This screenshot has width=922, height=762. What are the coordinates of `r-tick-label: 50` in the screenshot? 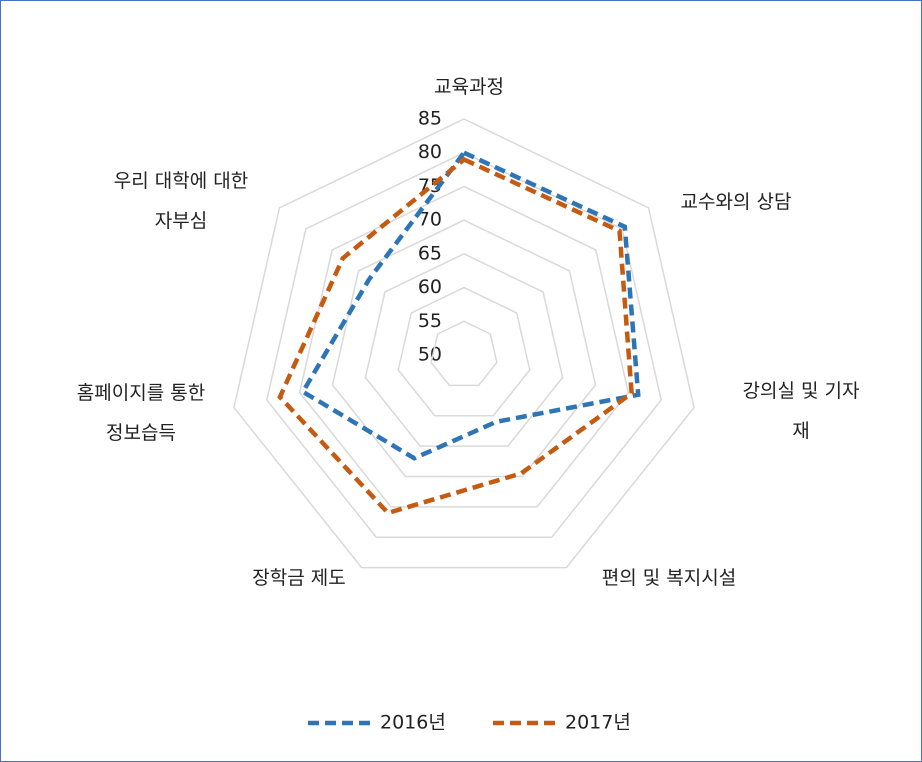 It's located at (430, 355).